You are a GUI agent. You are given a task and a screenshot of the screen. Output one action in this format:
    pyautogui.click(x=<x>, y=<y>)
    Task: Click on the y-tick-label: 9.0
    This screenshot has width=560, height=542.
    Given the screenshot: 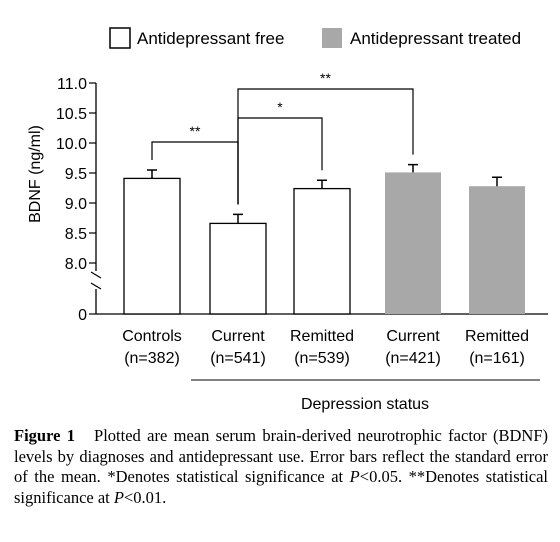 What is the action you would take?
    pyautogui.click(x=76, y=204)
    